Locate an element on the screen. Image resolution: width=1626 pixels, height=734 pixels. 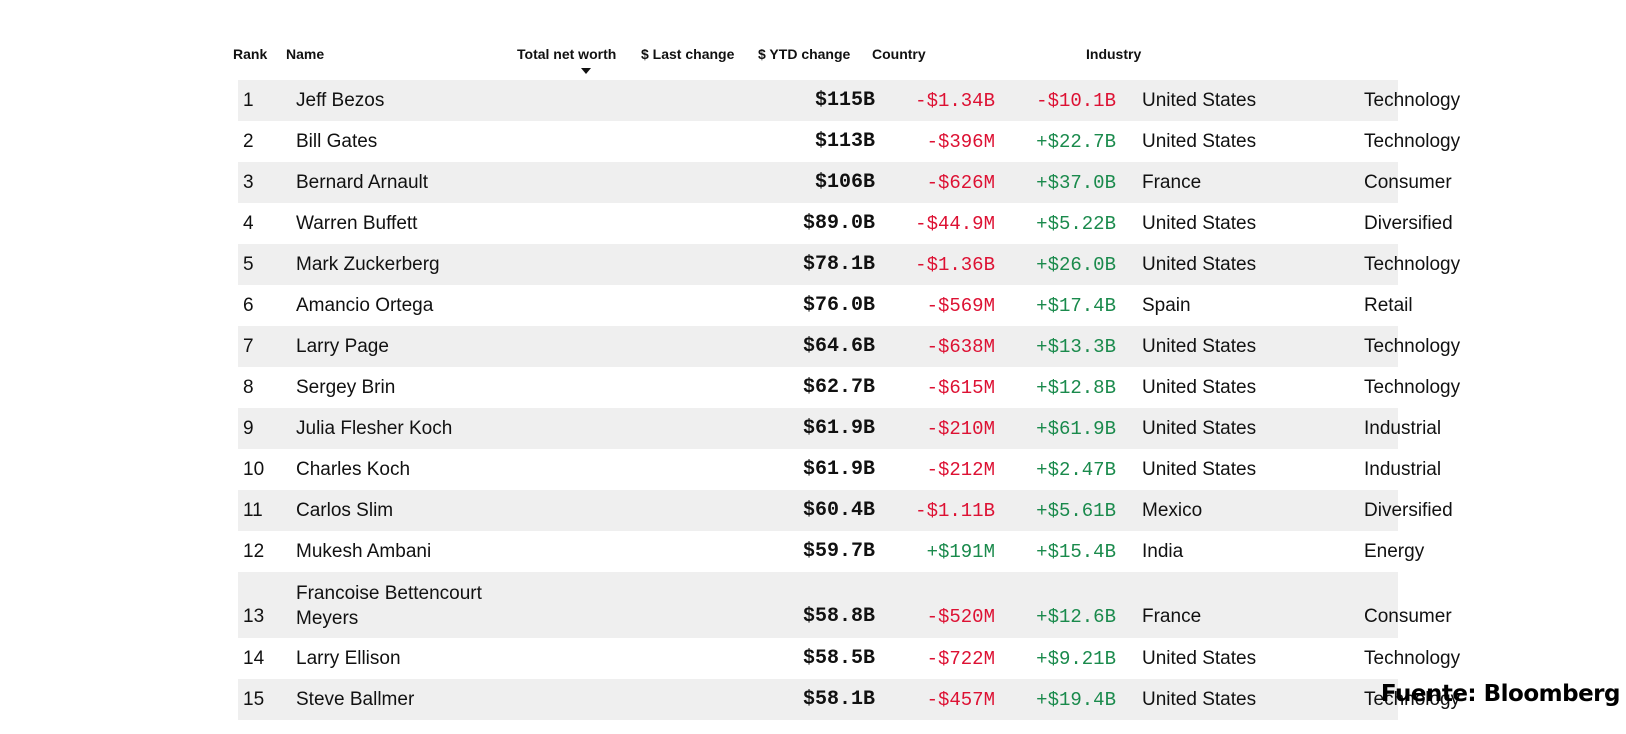
sort-descending-icon is located at coordinates (586, 71).